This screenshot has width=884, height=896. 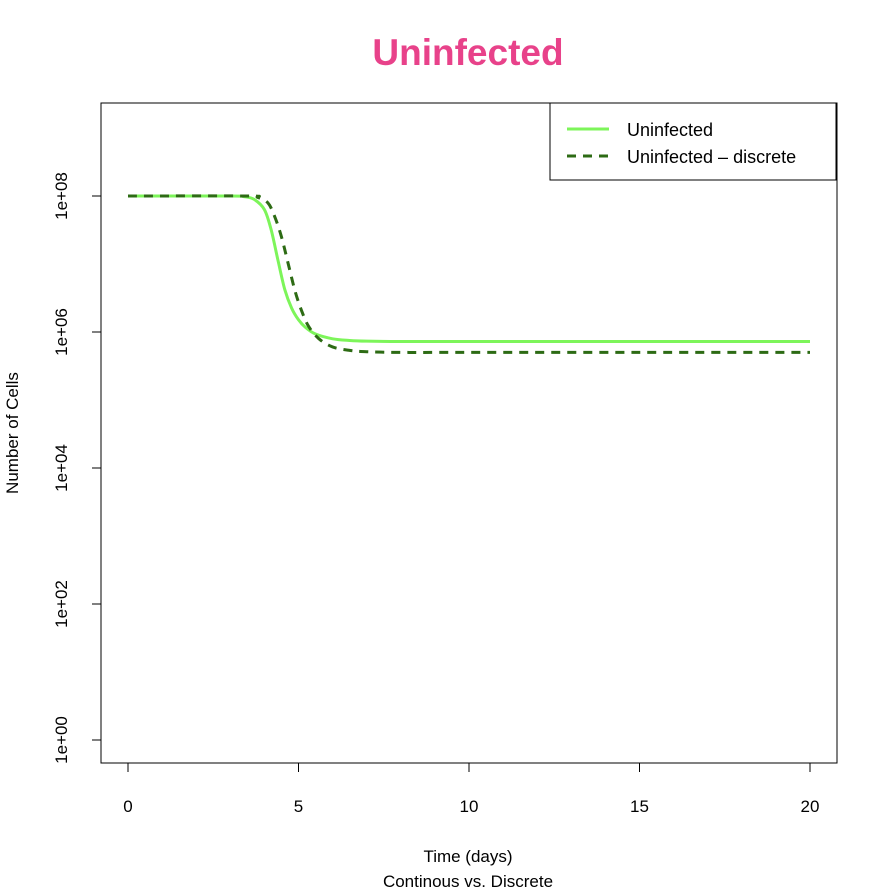 What do you see at coordinates (670, 130) in the screenshot?
I see `legend-label-uninfected: Uninfected` at bounding box center [670, 130].